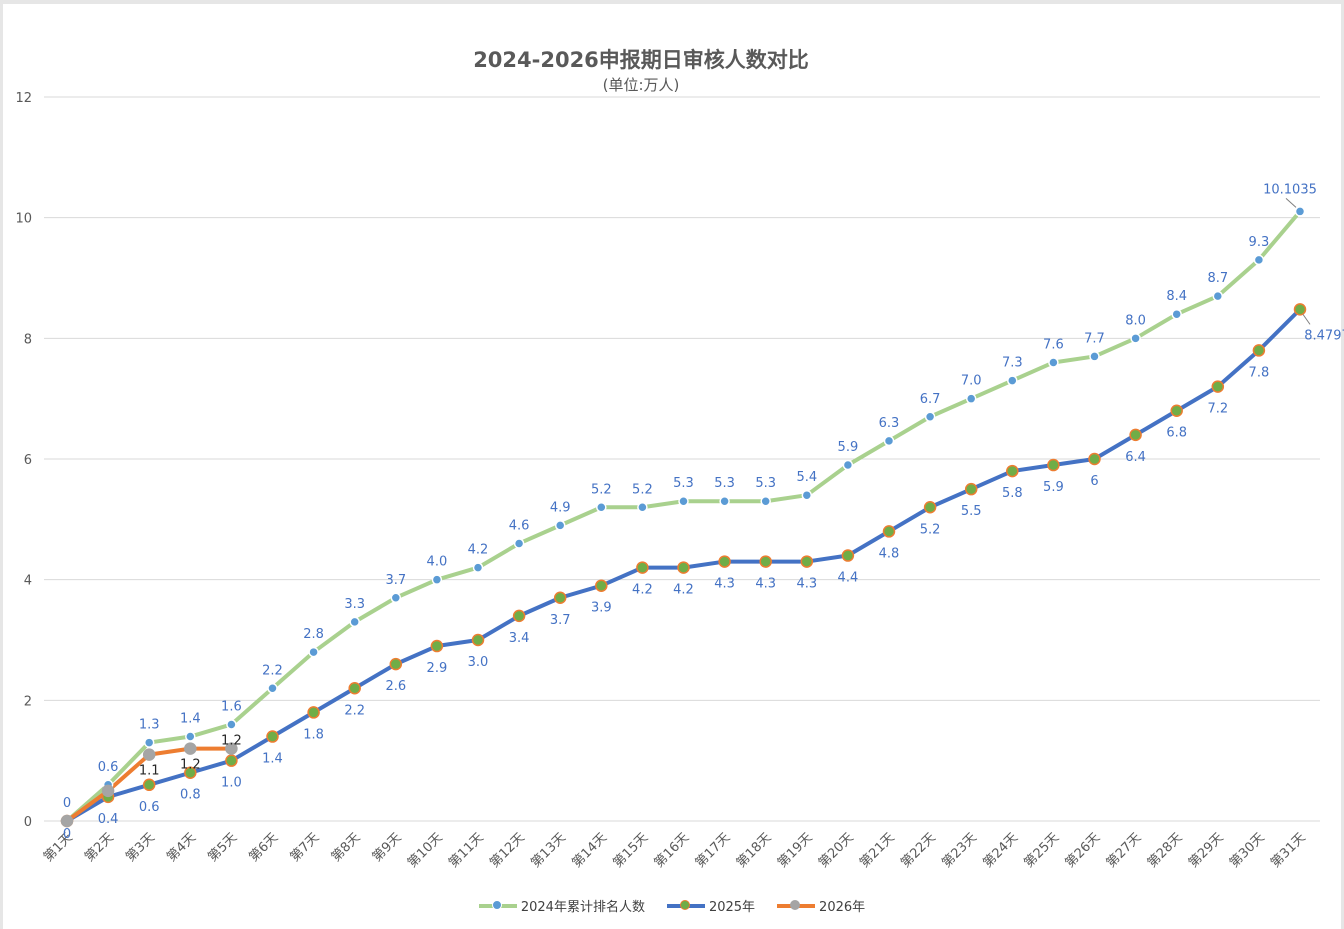 This screenshot has width=1344, height=929. What do you see at coordinates (1291, 203) in the screenshot?
I see `leader-line` at bounding box center [1291, 203].